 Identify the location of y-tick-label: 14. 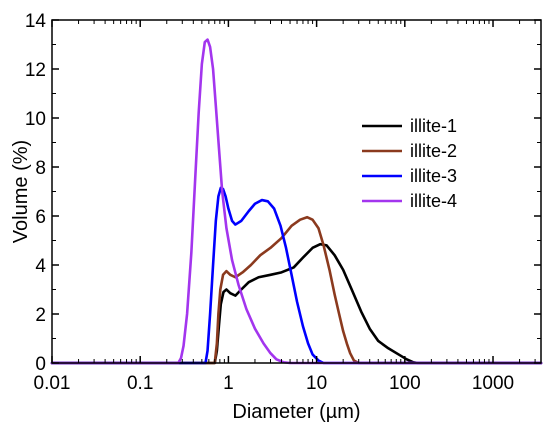
(36, 21).